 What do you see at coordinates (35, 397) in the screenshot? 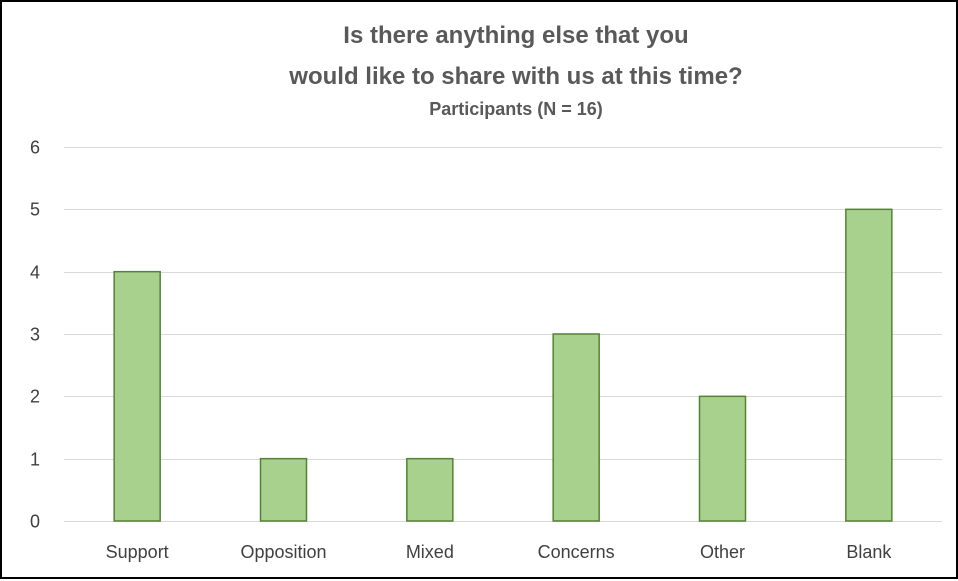
I see `y-tick-label: 2` at bounding box center [35, 397].